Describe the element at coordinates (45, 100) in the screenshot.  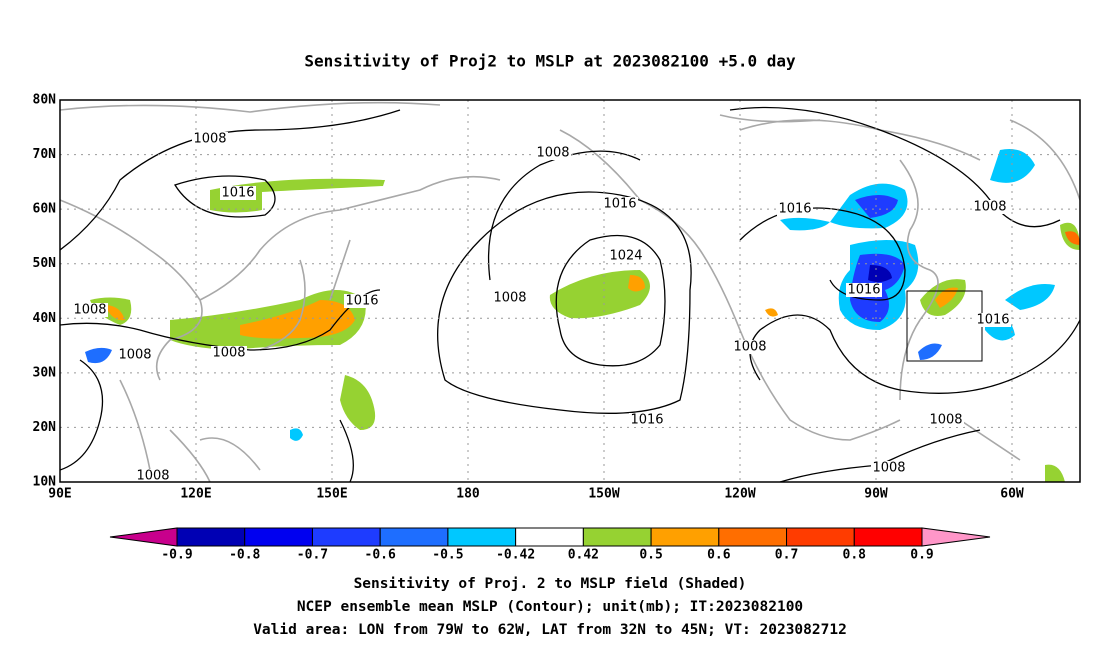
I see `lat-label: 80N` at that location.